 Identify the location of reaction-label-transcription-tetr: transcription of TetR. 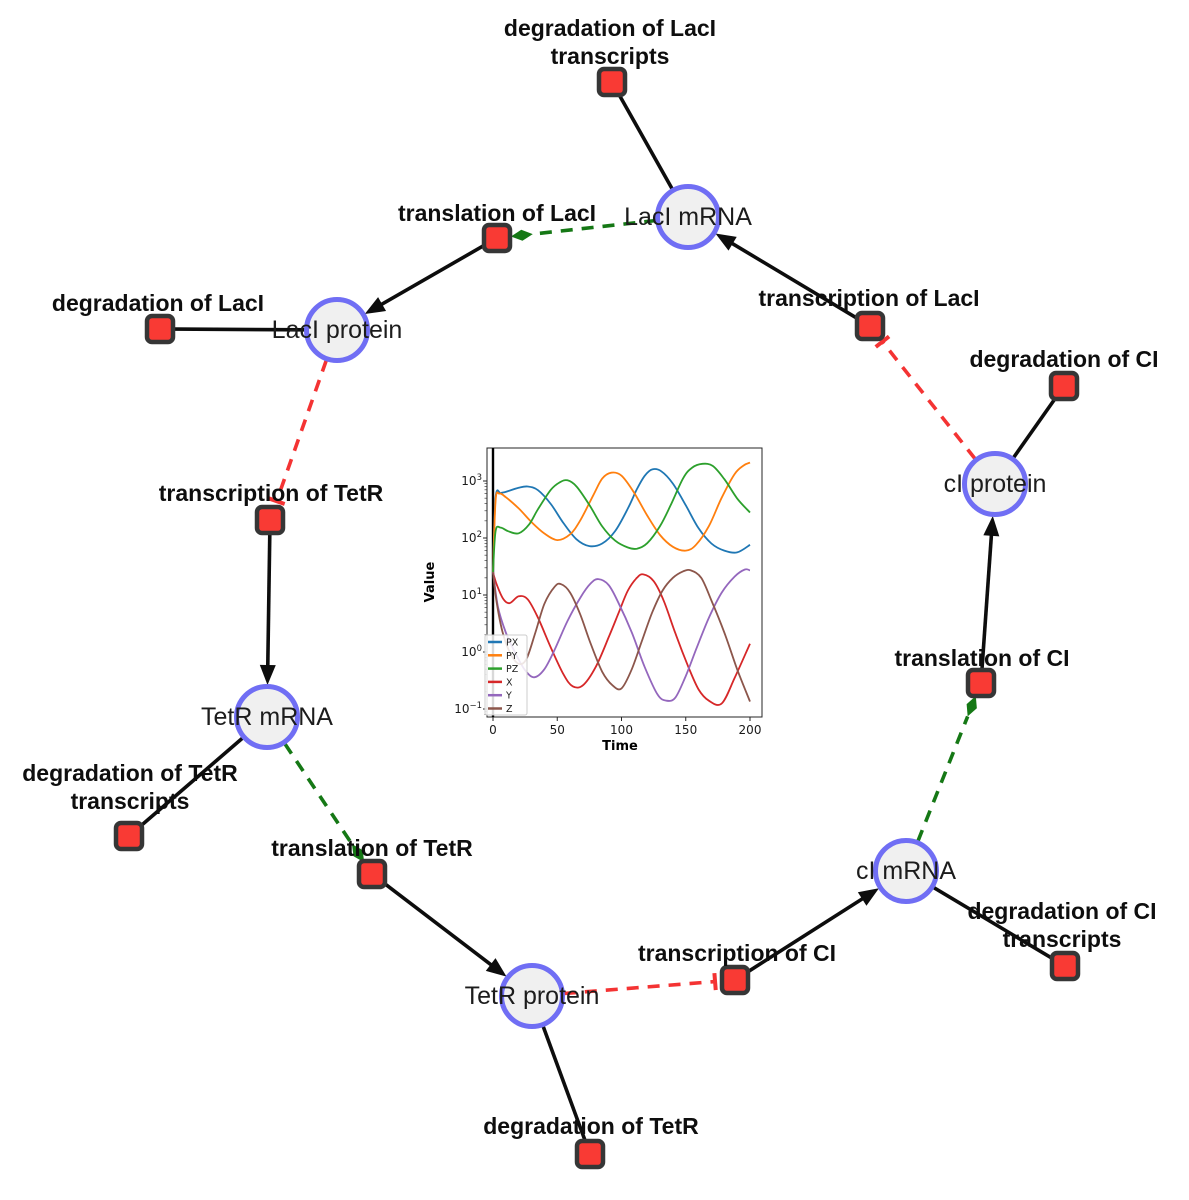
(271, 493).